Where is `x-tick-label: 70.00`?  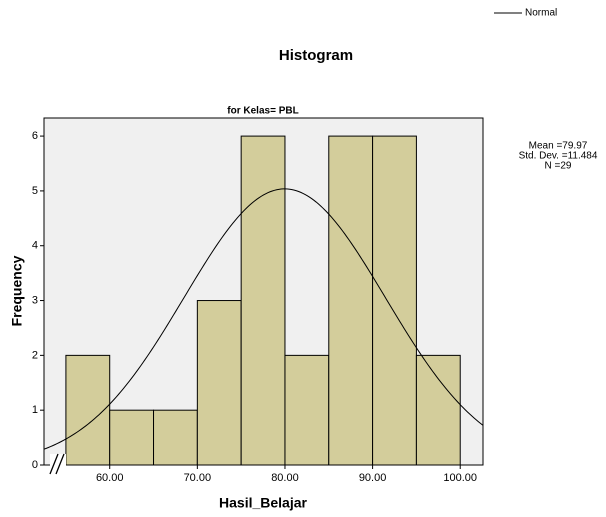
x-tick-label: 70.00 is located at coordinates (198, 478).